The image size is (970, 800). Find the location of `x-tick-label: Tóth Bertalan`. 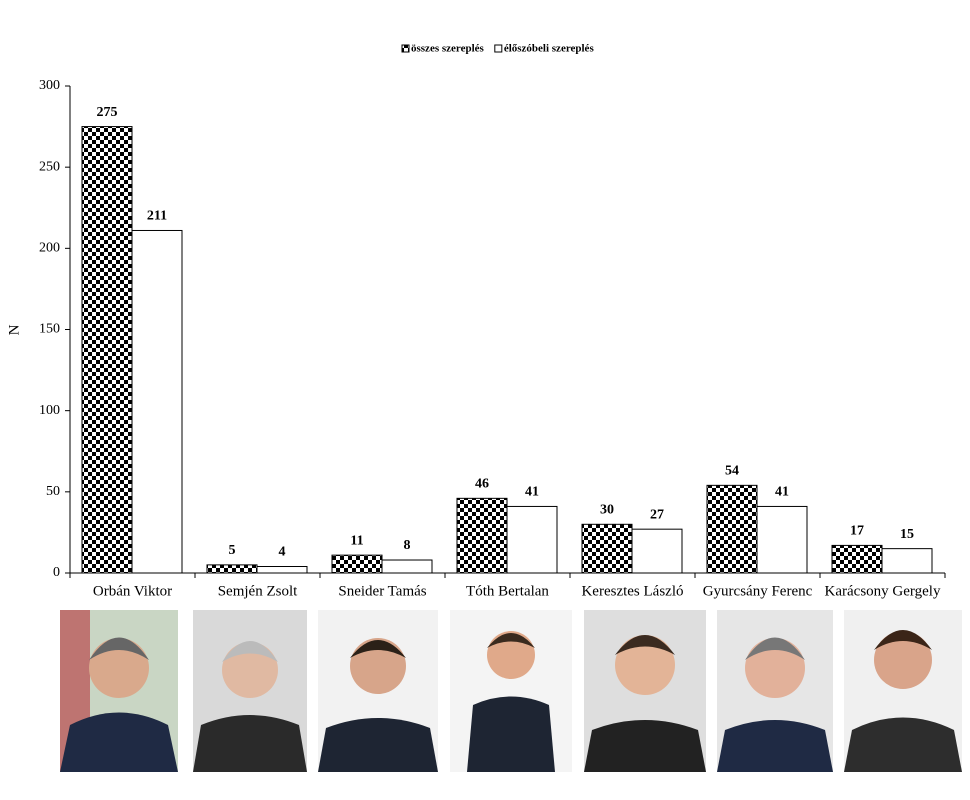

x-tick-label: Tóth Bertalan is located at coordinates (507, 591).